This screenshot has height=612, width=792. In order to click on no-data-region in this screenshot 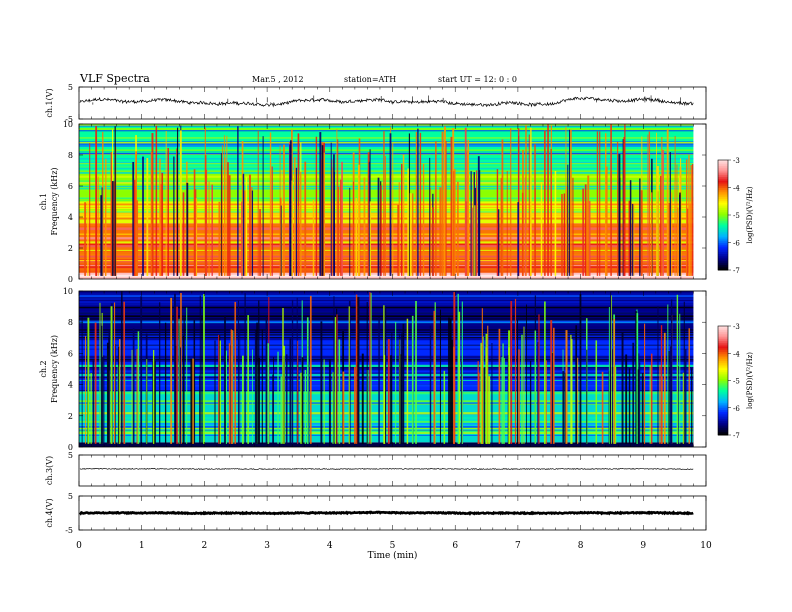, I will do `click(699, 369)`.